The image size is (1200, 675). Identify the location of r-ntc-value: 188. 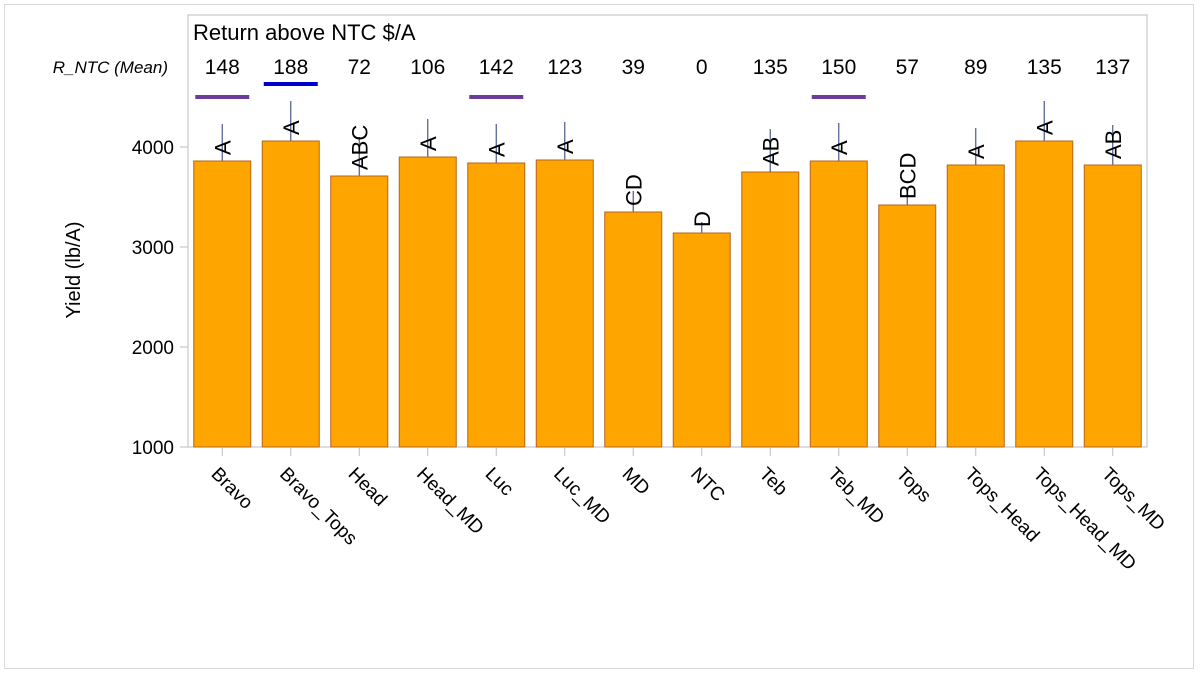
(290, 67).